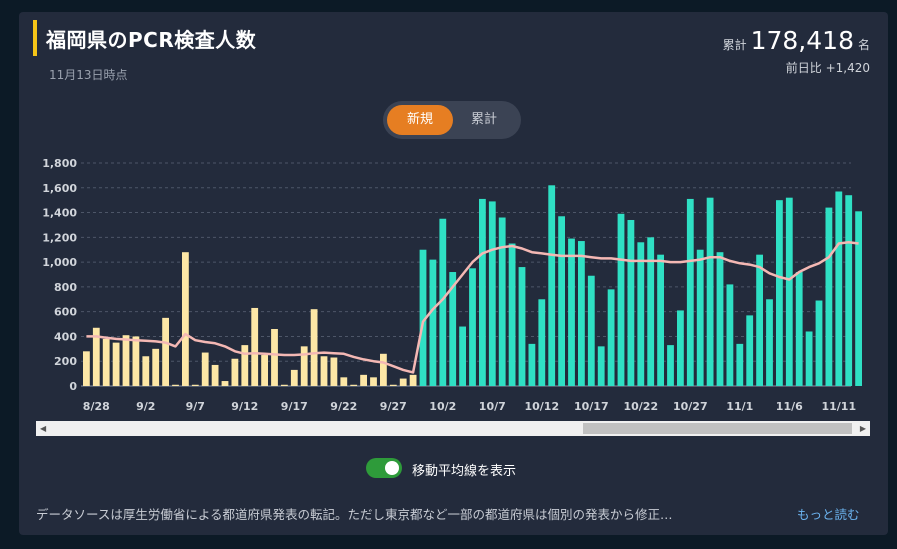  I want to click on y-tick-label: 1,800, so click(59, 163).